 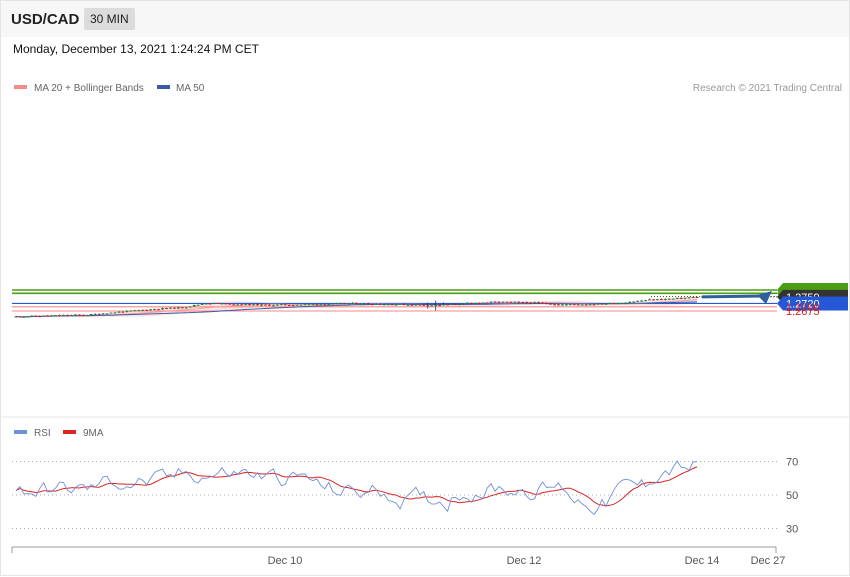 I want to click on x-tick-label: Dec 12, so click(x=524, y=561).